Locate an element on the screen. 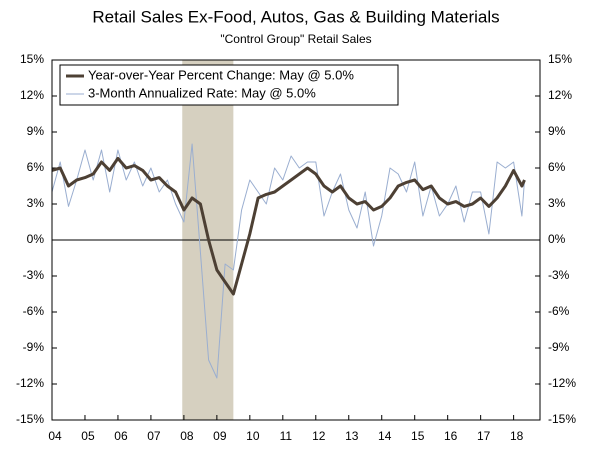 This screenshot has width=600, height=449. x-tick-label: 10 is located at coordinates (253, 436).